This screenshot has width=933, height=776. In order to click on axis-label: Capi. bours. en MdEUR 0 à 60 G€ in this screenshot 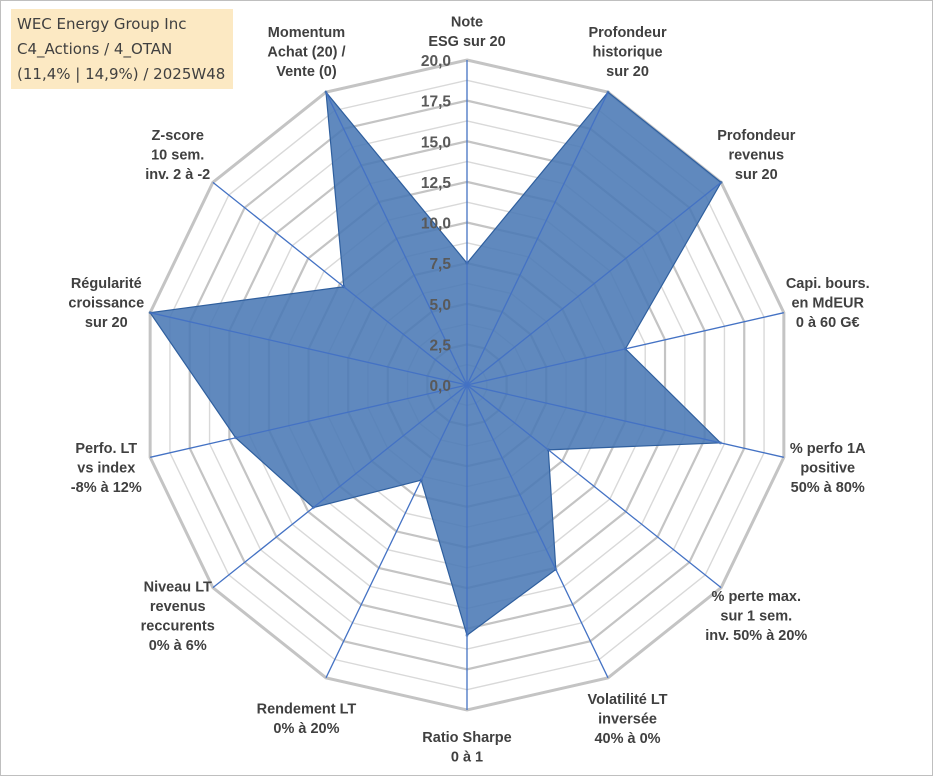, I will do `click(828, 303)`.